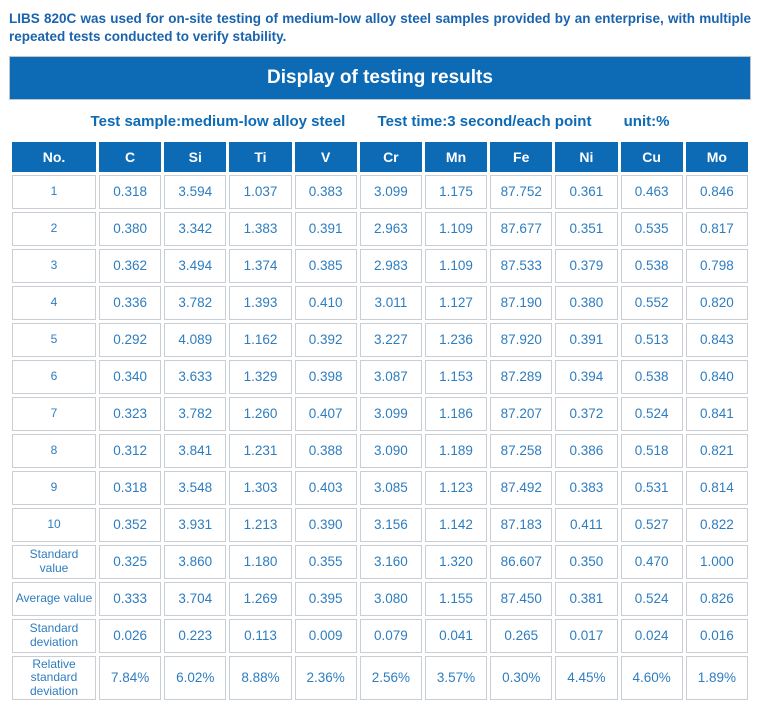 This screenshot has height=723, width=760. Describe the element at coordinates (456, 156) in the screenshot. I see `column-header-mn: Mn` at that location.